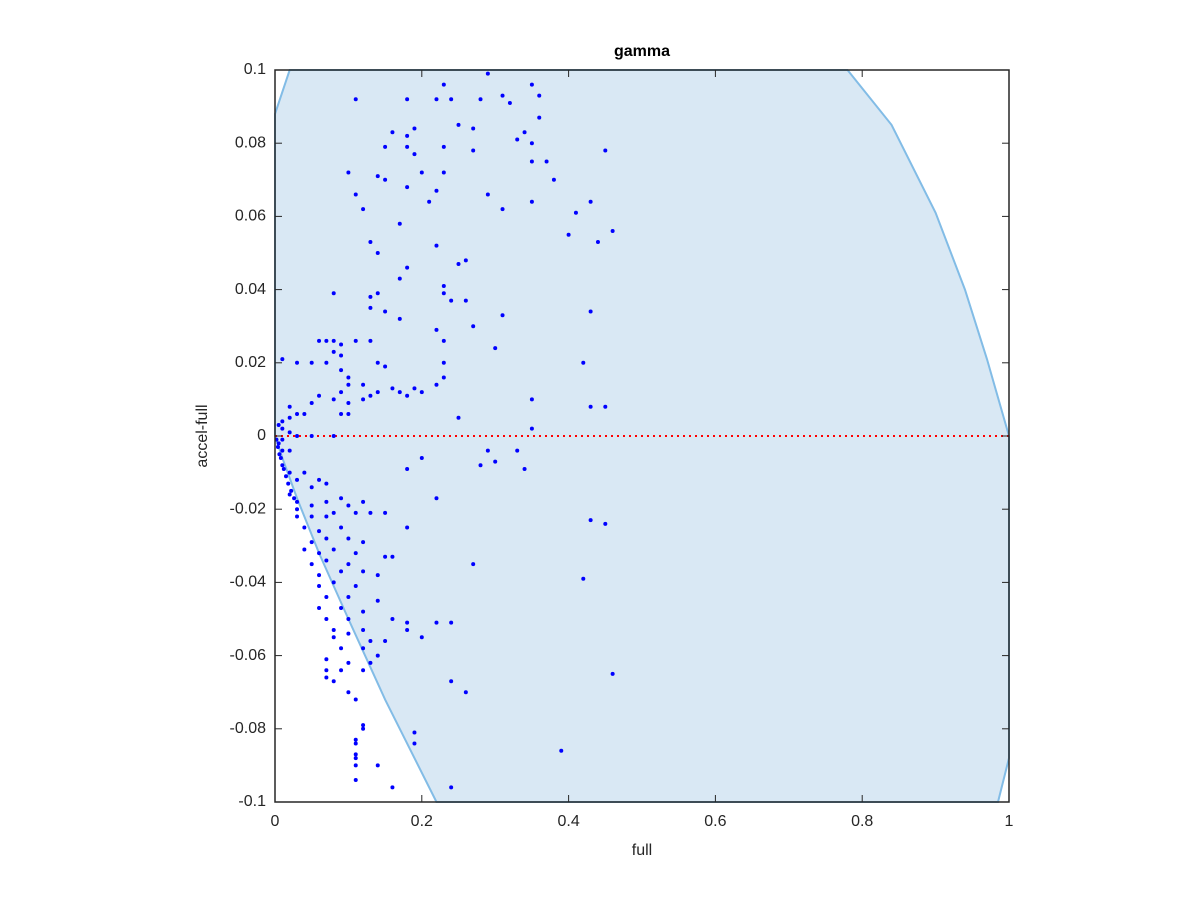 This screenshot has height=900, width=1200. Describe the element at coordinates (642, 850) in the screenshot. I see `x-axis-label: full` at that location.